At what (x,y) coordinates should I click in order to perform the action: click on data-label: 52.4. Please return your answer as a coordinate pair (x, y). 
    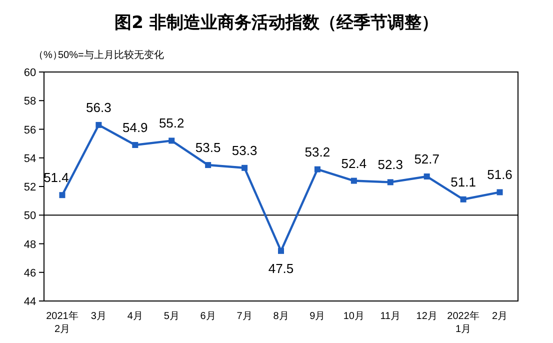
    Looking at the image, I should click on (354, 163).